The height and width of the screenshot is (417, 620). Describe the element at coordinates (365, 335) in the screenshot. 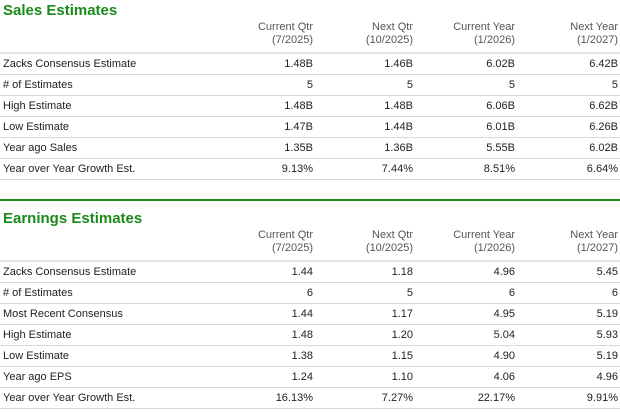

I see `cell-value: 1.20` at that location.